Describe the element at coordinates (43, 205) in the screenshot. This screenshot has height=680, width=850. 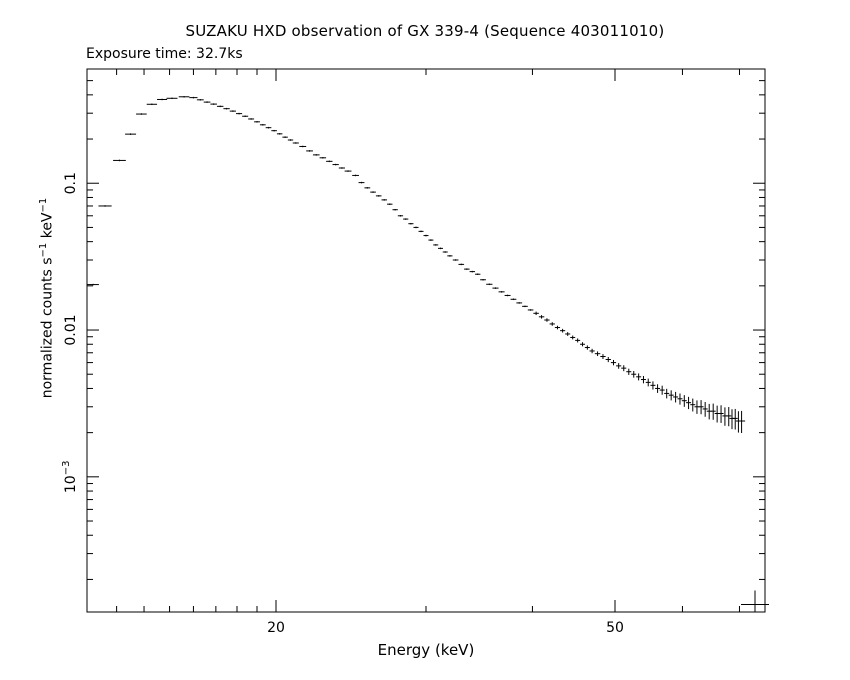
I see `y-axis-label-sup2: −1` at that location.